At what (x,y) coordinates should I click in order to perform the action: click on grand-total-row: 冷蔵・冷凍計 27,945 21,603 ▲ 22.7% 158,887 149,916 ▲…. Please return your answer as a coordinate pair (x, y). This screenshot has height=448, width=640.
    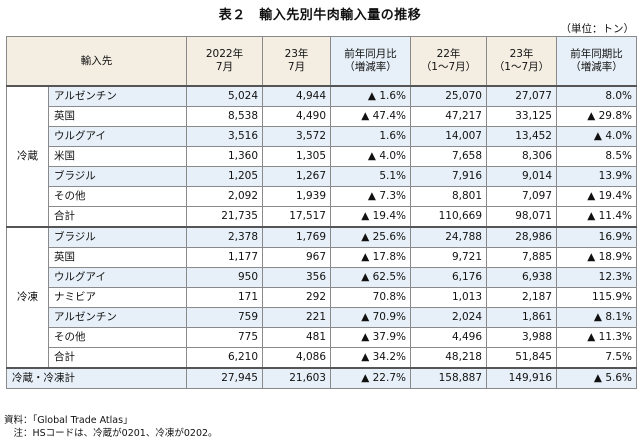
    Looking at the image, I should click on (321, 378).